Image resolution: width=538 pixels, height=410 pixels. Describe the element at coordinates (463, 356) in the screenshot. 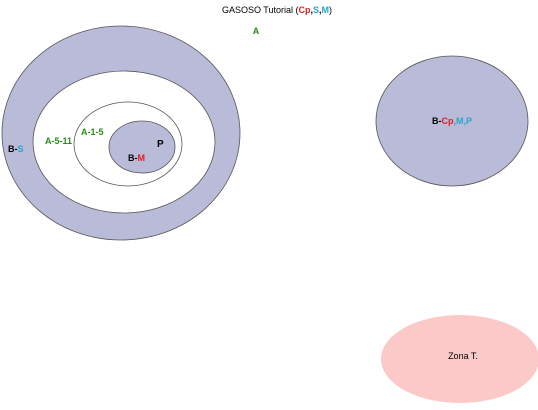

I see `label-zona-t: Zona T.` at that location.